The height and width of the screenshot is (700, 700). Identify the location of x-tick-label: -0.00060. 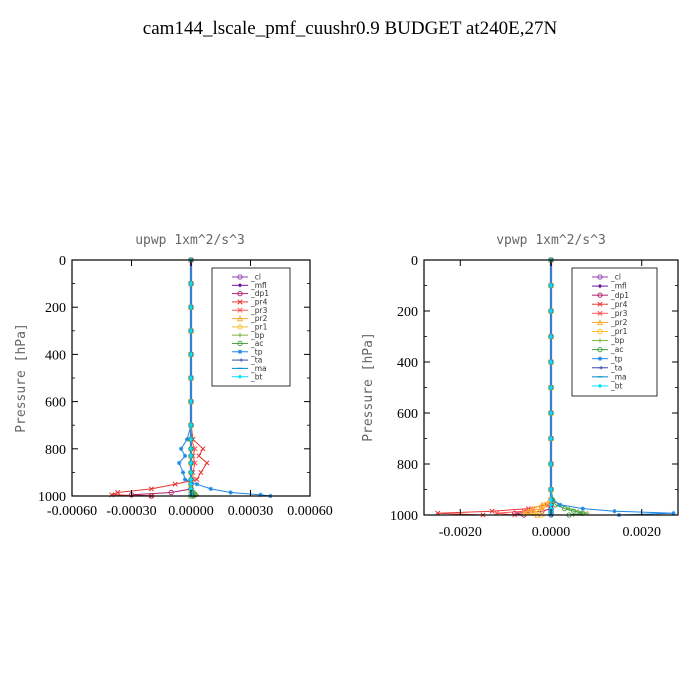
(72, 511).